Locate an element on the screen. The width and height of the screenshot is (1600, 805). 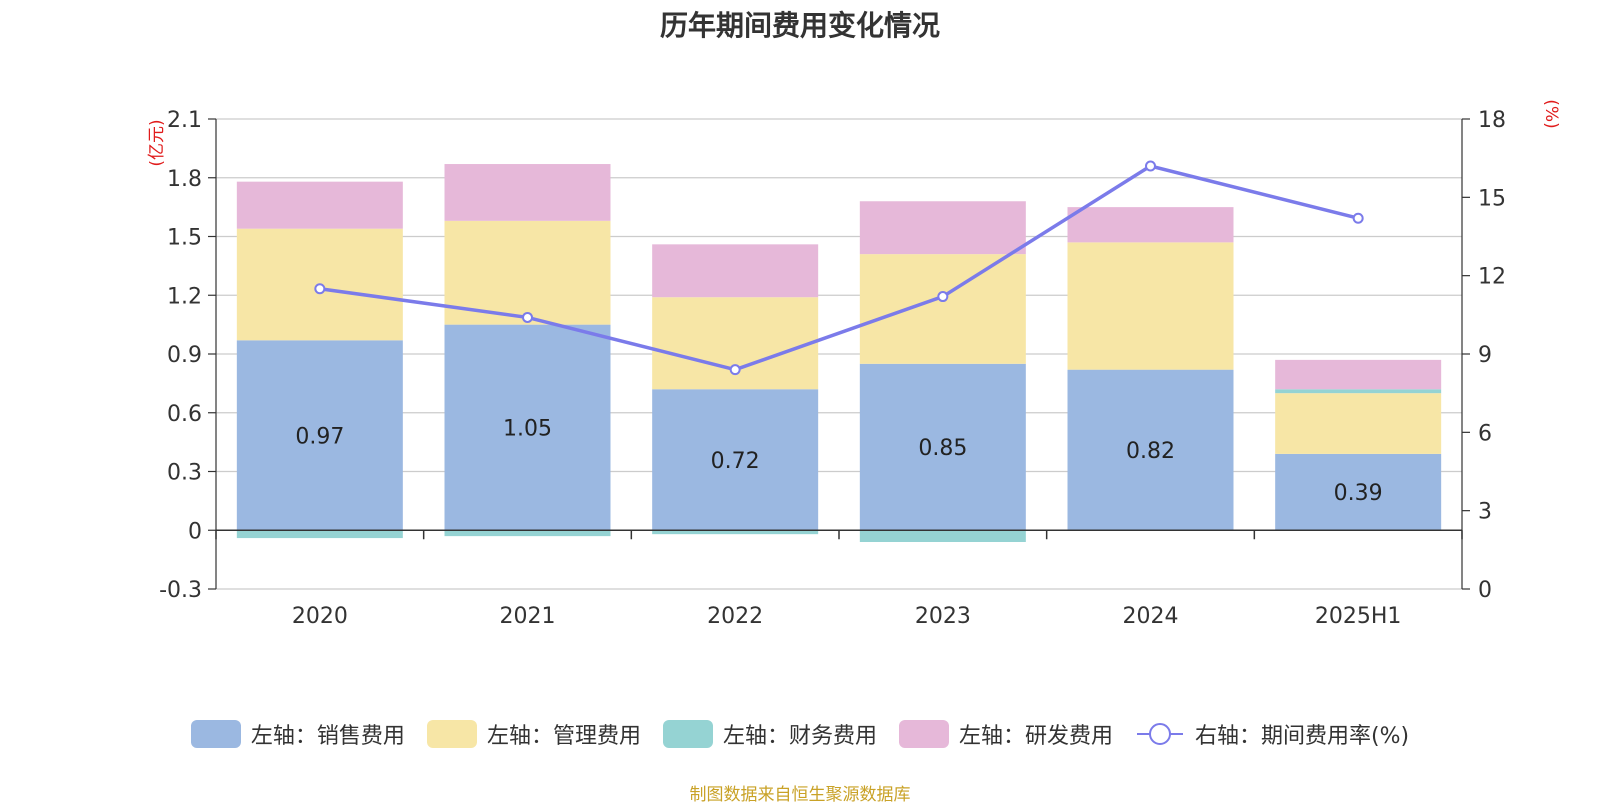
legend-label: 左轴：财务费用 is located at coordinates (799, 736).